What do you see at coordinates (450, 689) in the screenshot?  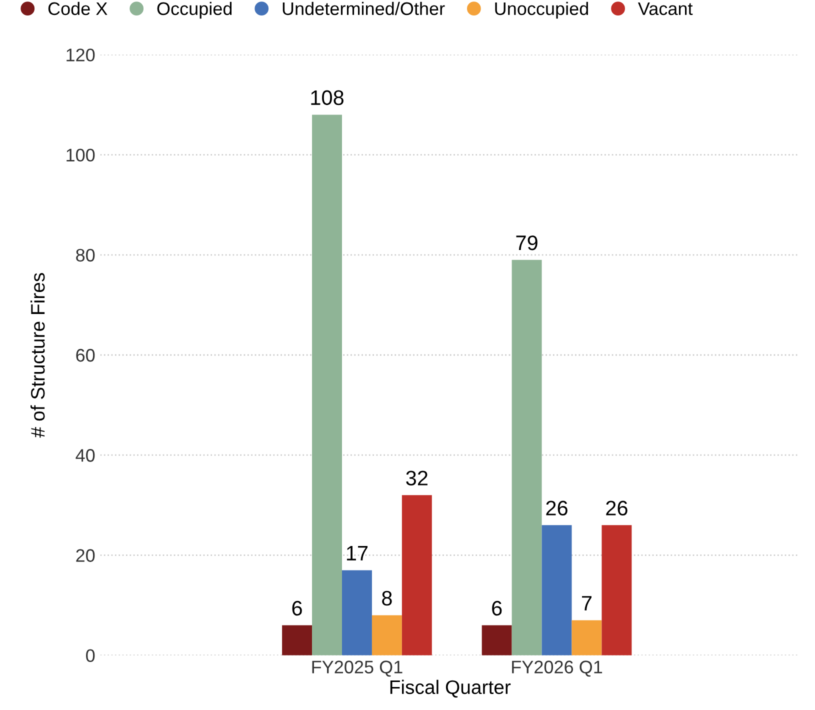 I see `x-axis-title: Fiscal Quarter` at bounding box center [450, 689].